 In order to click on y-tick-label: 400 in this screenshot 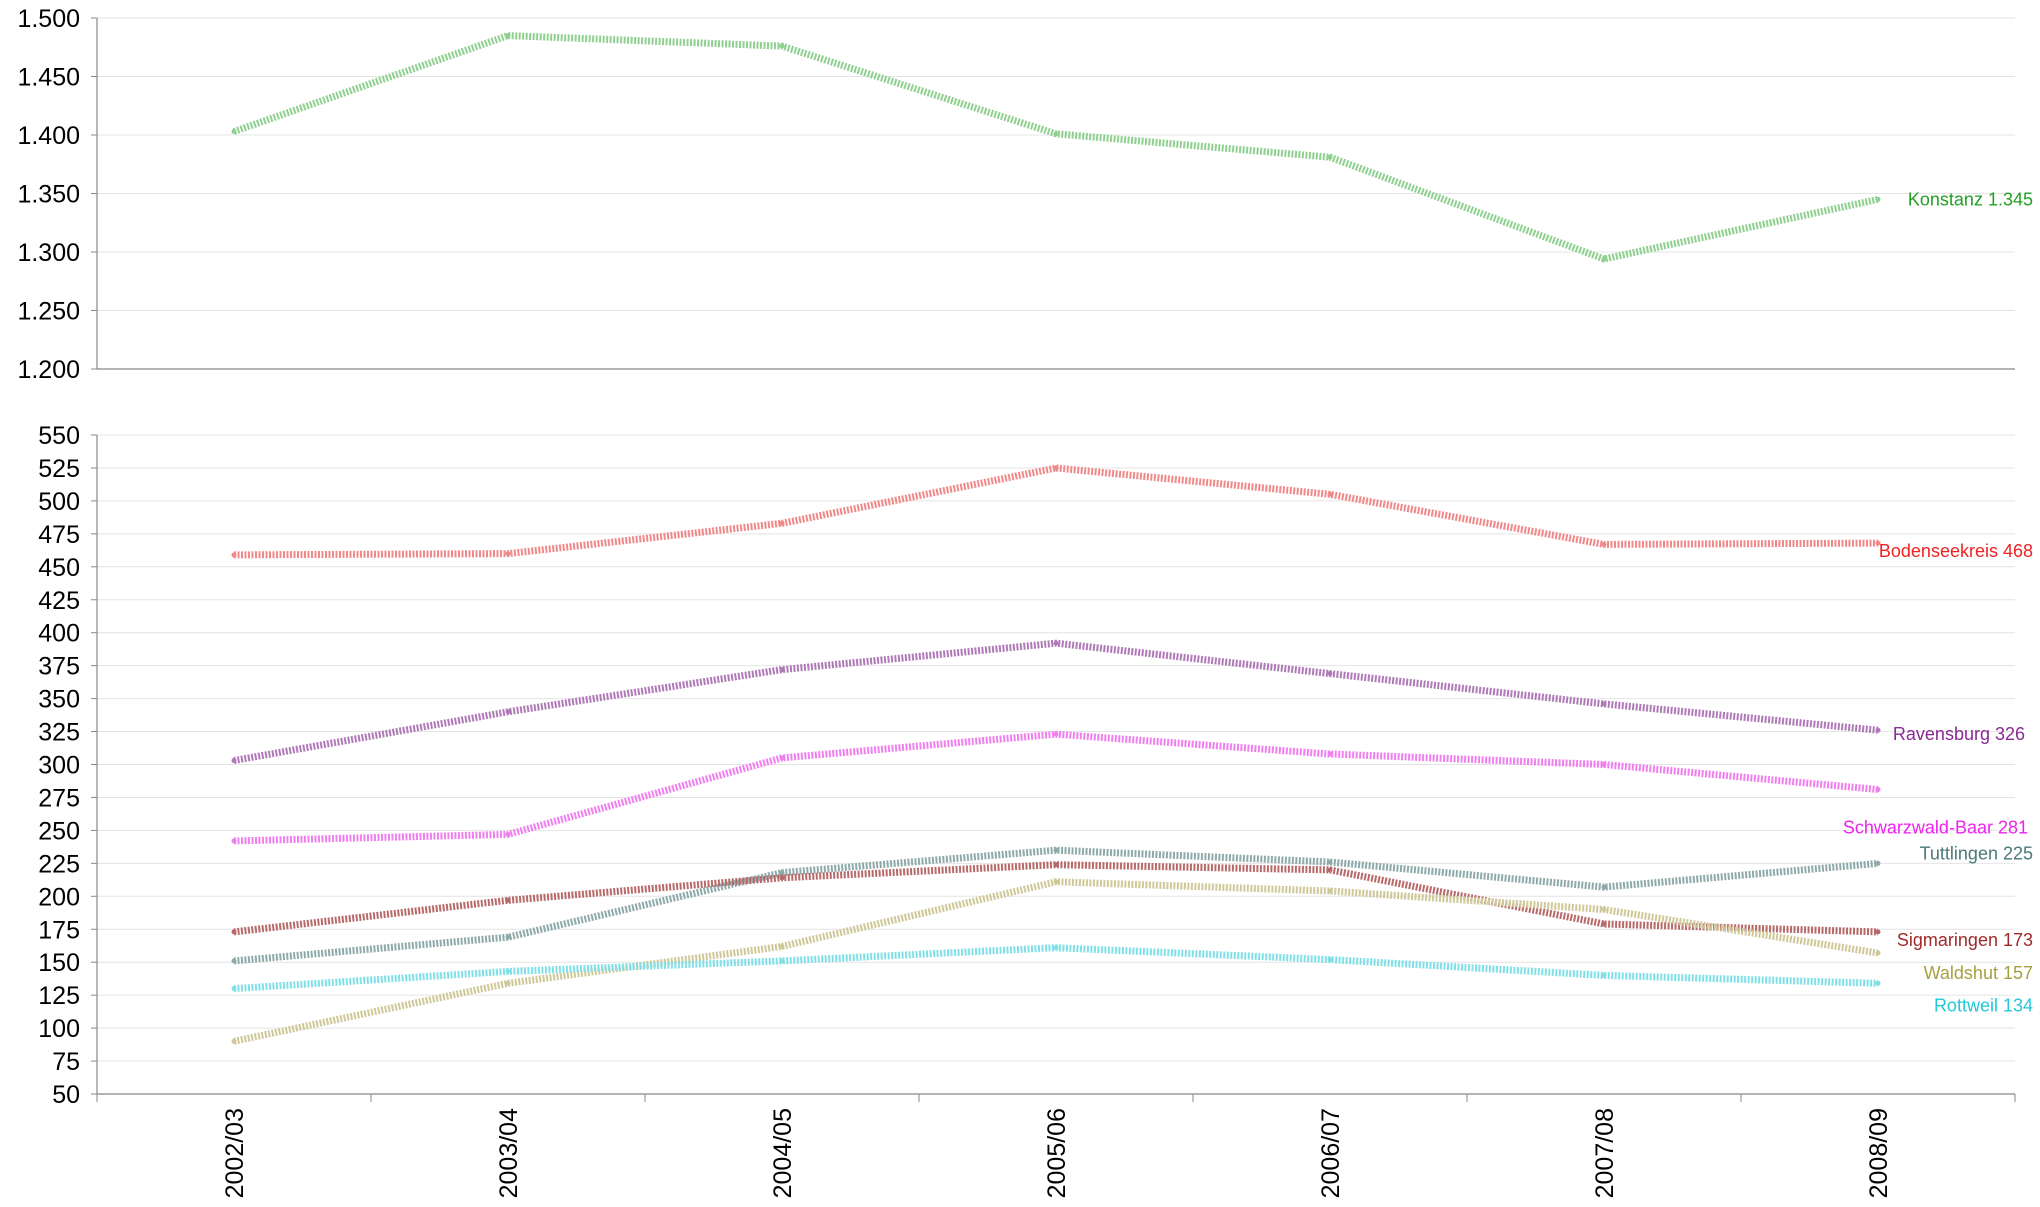, I will do `click(59, 634)`.